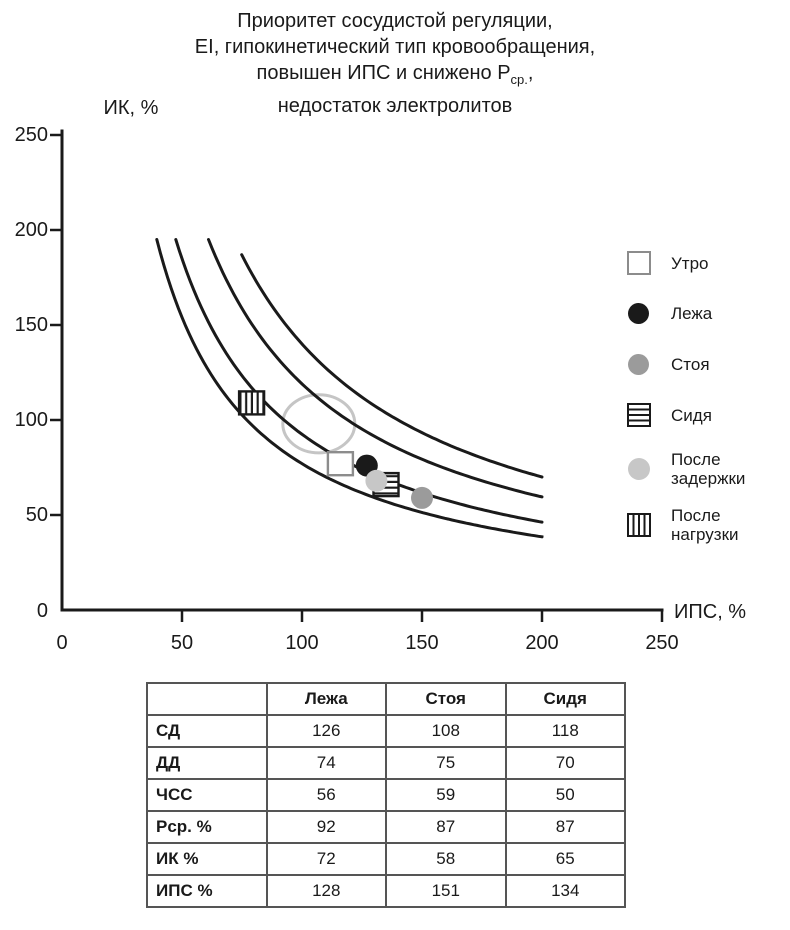 The width and height of the screenshot is (790, 930). Describe the element at coordinates (565, 795) in the screenshot. I see `cell-chss-sidya: 50` at that location.